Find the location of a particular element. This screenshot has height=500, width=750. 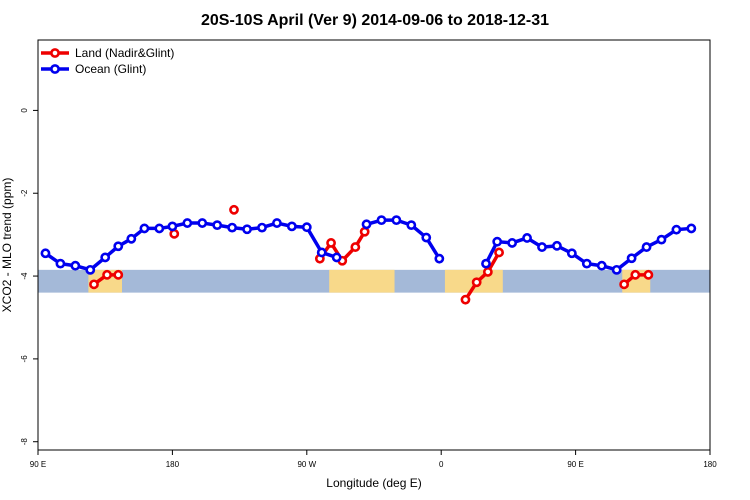

y-tick-label: -2 is located at coordinates (24, 193).